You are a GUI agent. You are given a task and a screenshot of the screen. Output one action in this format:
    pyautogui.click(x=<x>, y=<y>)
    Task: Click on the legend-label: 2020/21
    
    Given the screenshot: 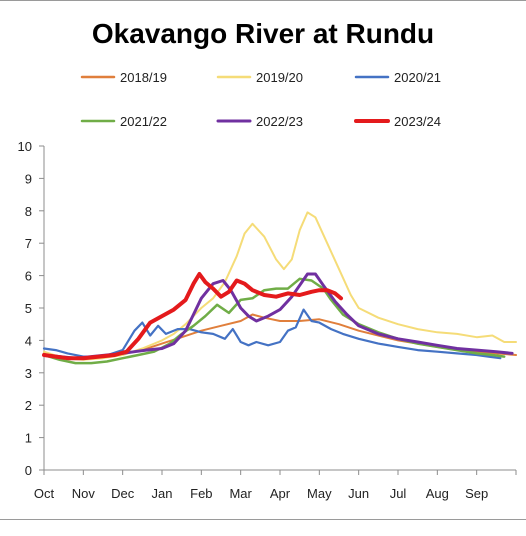 What is the action you would take?
    pyautogui.click(x=417, y=77)
    